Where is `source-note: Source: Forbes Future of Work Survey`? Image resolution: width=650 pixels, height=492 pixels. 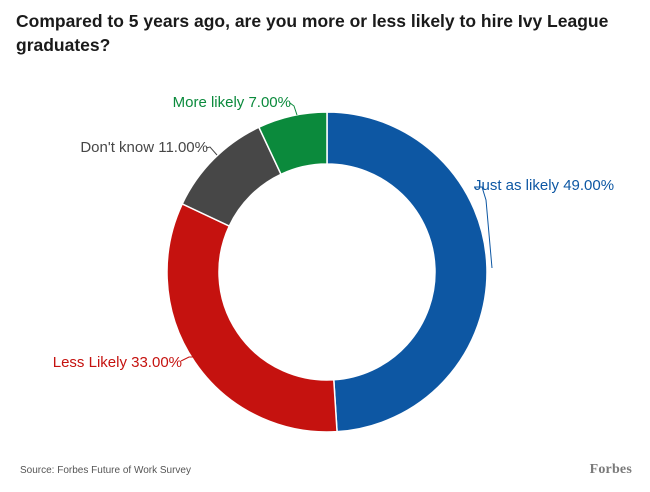 source-note: Source: Forbes Future of Work Survey is located at coordinates (105, 470).